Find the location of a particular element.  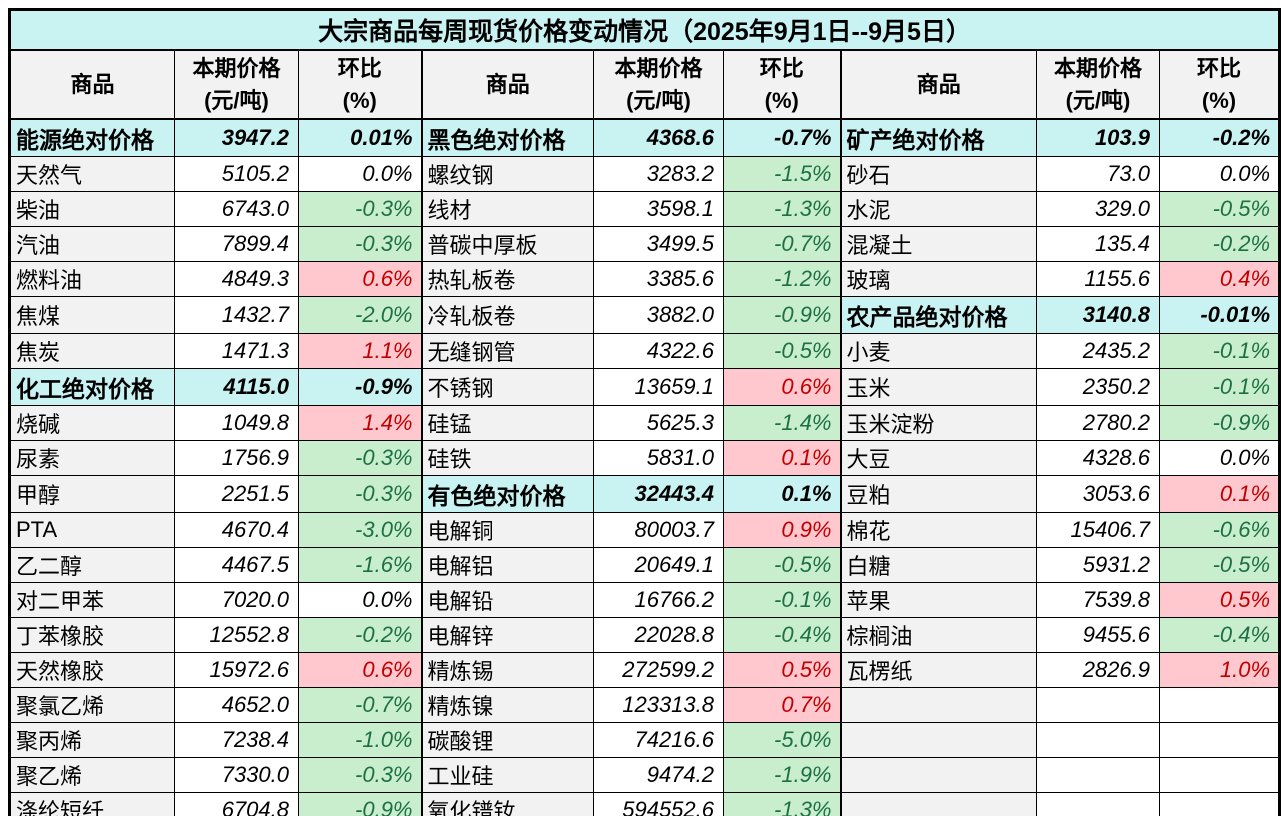

pct-change-cell: -1.6% is located at coordinates (360, 565).